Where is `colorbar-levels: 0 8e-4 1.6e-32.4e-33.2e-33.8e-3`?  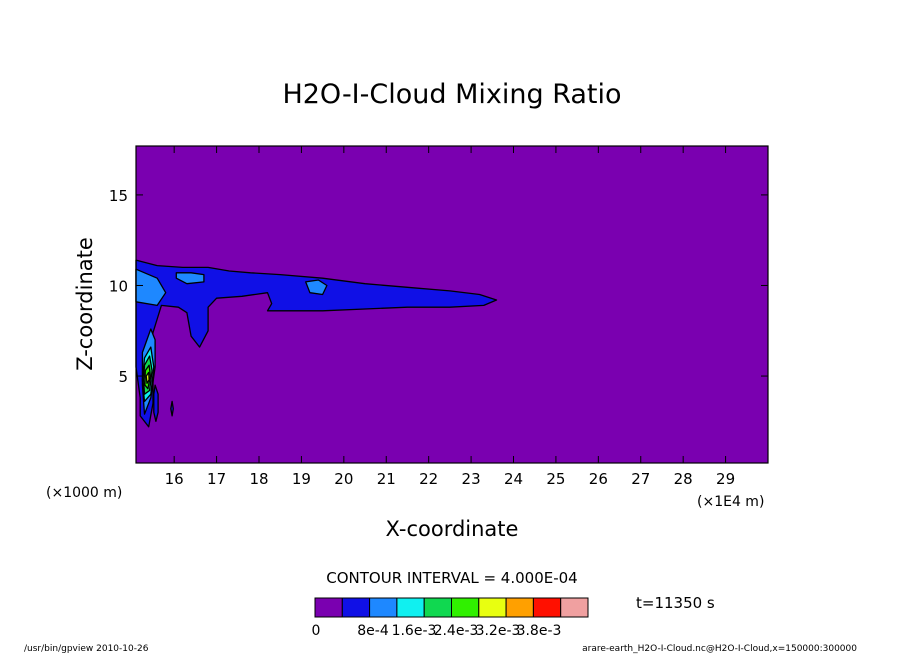
colorbar-levels: 0 8e-4 1.6e-32.4e-33.2e-33.8e-3 is located at coordinates (437, 631).